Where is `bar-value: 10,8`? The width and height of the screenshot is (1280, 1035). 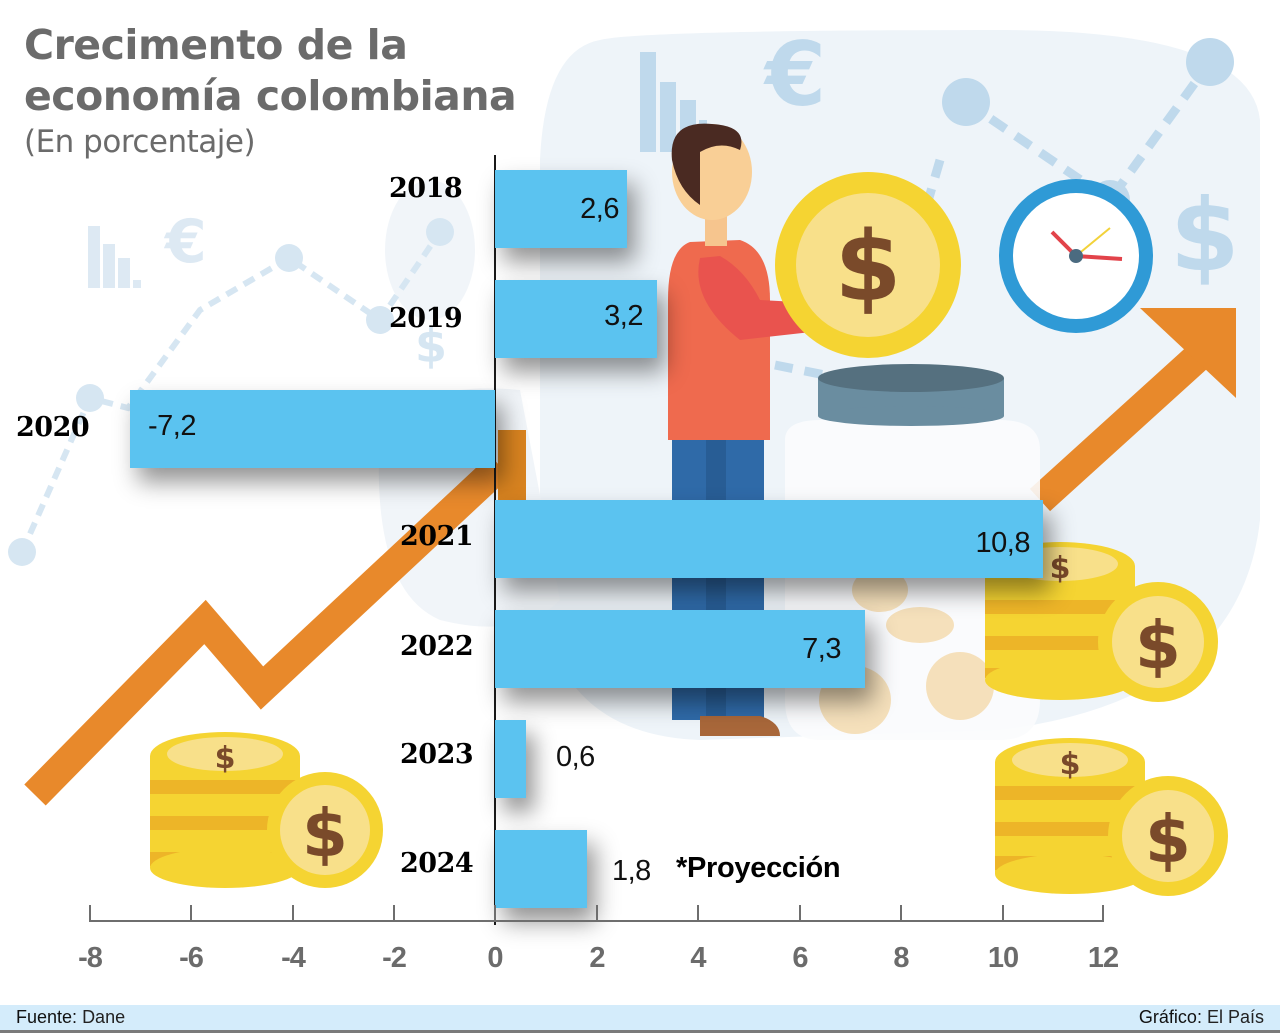
bar-value: 10,8 is located at coordinates (1003, 543).